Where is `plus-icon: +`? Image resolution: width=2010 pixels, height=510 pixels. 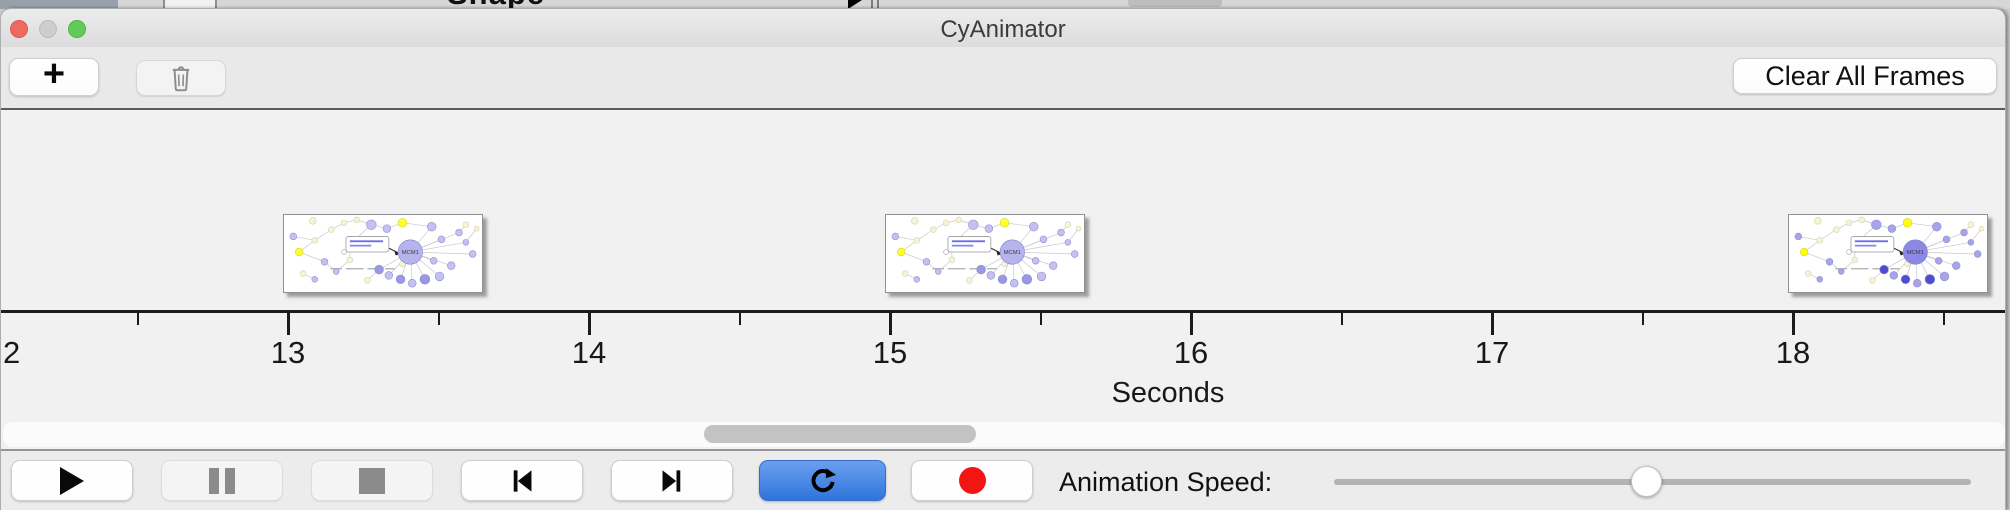 plus-icon: + is located at coordinates (54, 73).